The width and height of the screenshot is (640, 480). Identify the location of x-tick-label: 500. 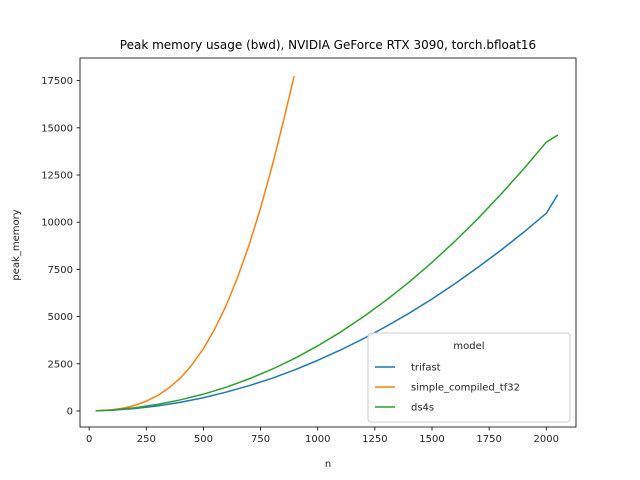
(203, 439).